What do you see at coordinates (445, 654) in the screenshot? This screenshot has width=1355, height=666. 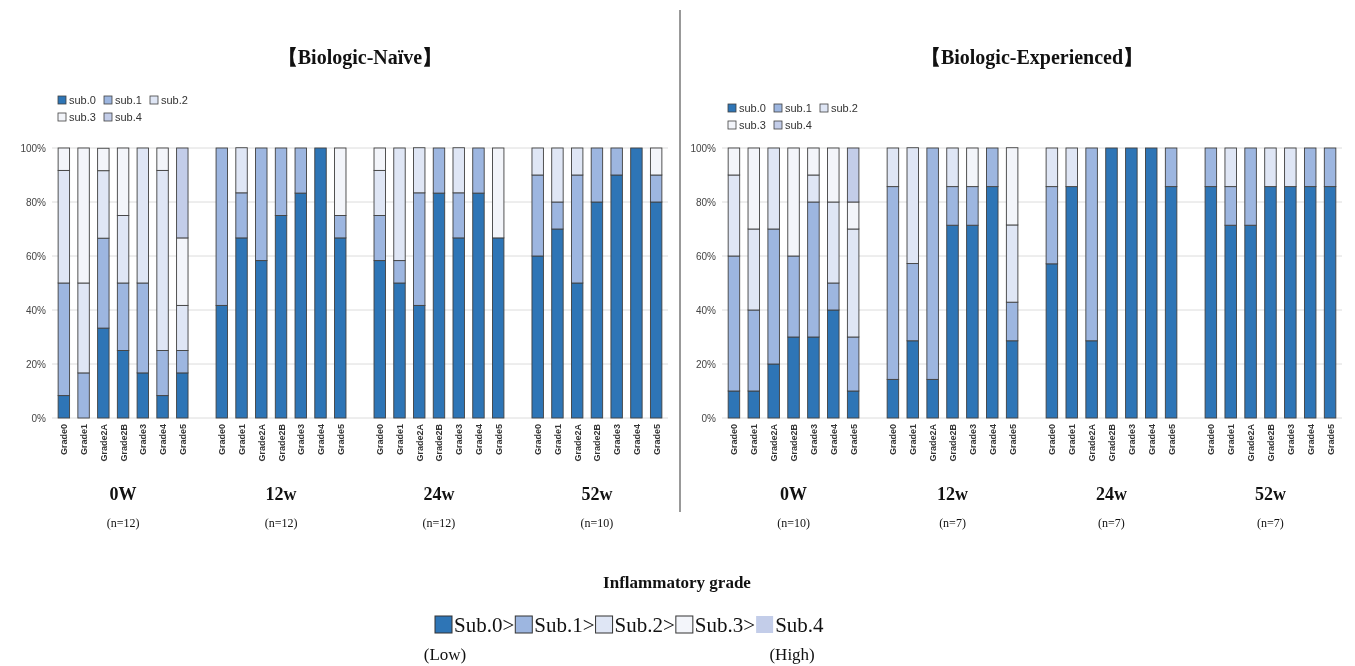 I see `text: (Low)` at bounding box center [445, 654].